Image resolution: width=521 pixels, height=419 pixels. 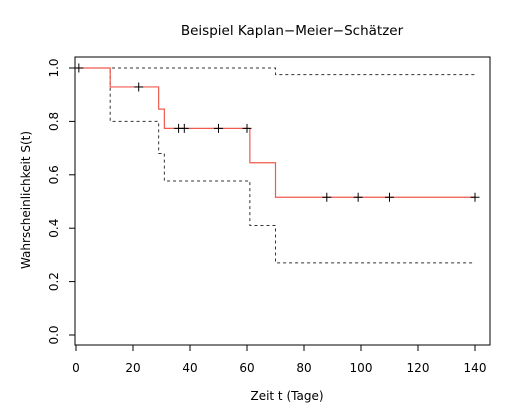 What do you see at coordinates (54, 121) in the screenshot?
I see `y-tick-label: 0.8` at bounding box center [54, 121].